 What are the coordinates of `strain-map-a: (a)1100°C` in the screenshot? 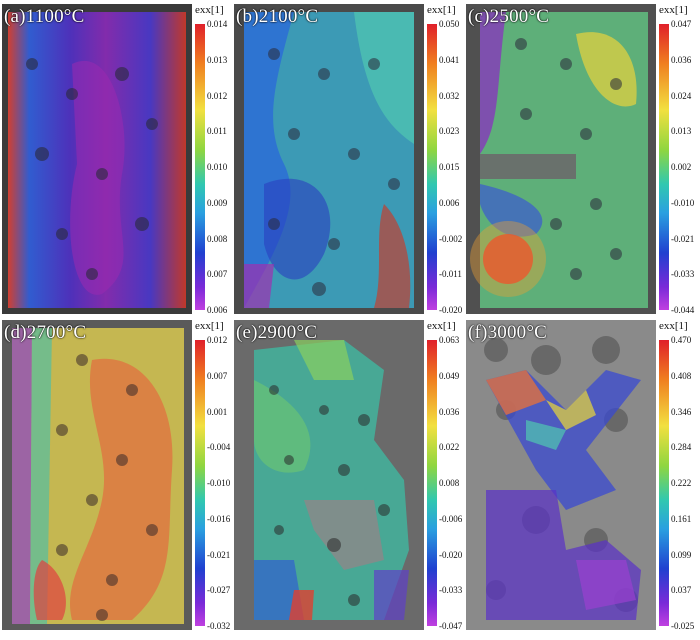 It's located at (97, 159).